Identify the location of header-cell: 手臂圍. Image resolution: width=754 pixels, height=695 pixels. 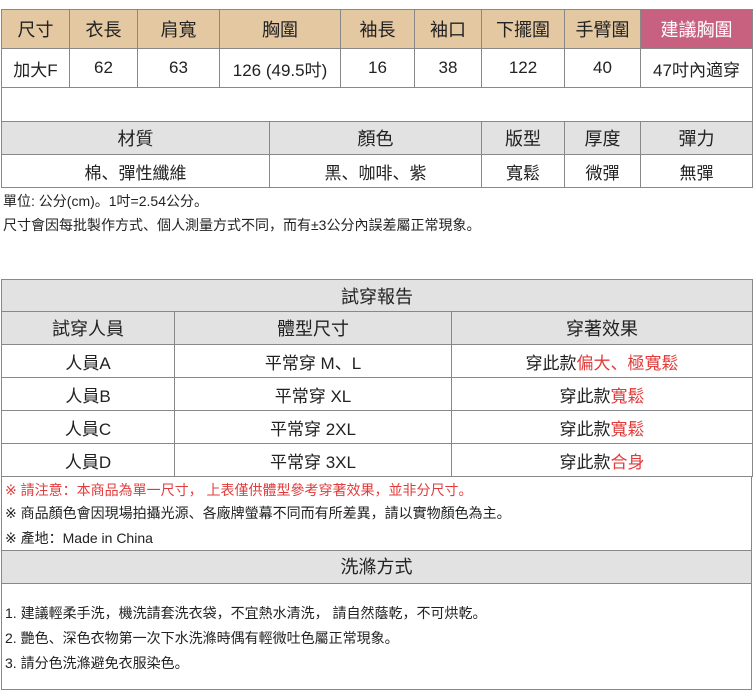
(602, 29).